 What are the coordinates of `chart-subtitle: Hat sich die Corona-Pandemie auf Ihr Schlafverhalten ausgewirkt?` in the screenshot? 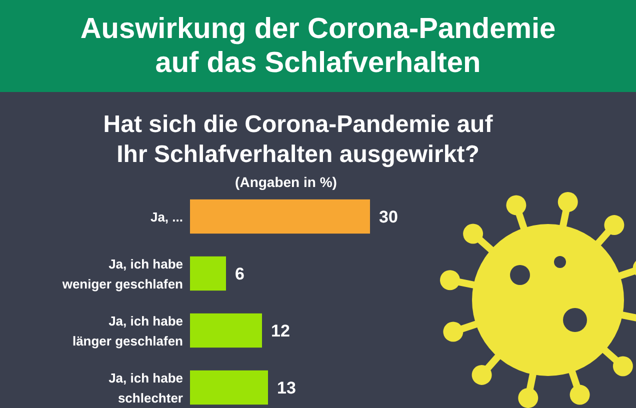 It's located at (298, 139).